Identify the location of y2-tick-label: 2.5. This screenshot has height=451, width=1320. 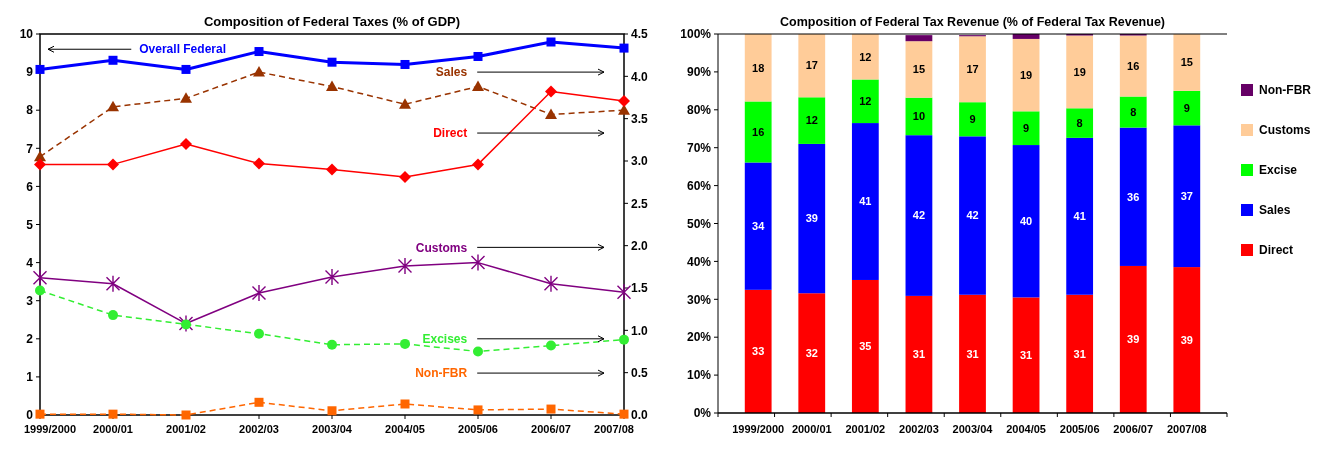
(640, 203).